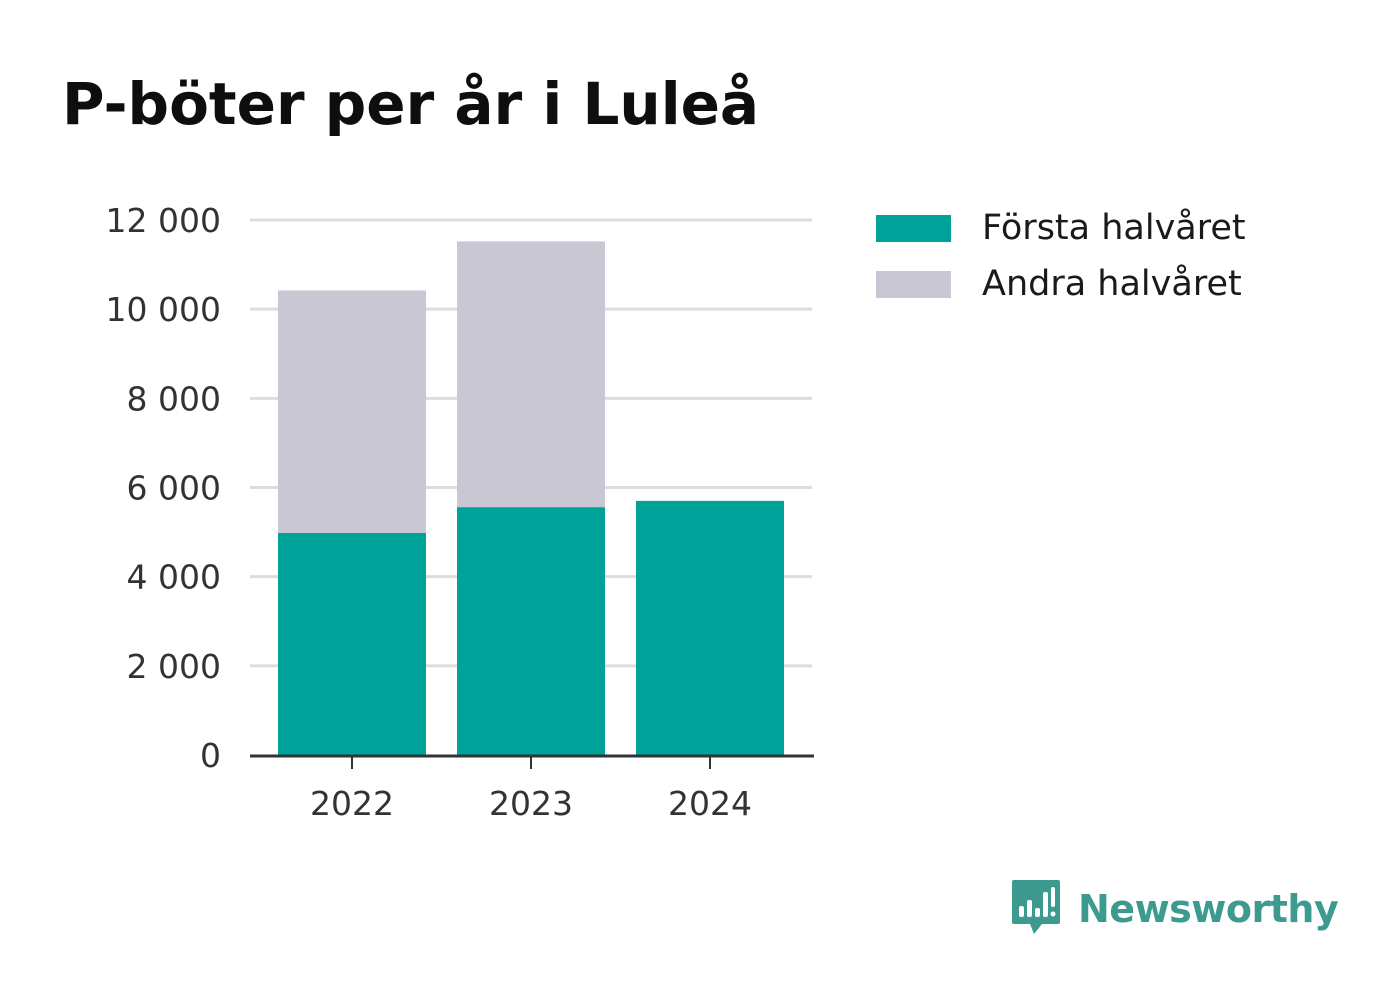  I want to click on y-tick-label: 8 000, so click(174, 398).